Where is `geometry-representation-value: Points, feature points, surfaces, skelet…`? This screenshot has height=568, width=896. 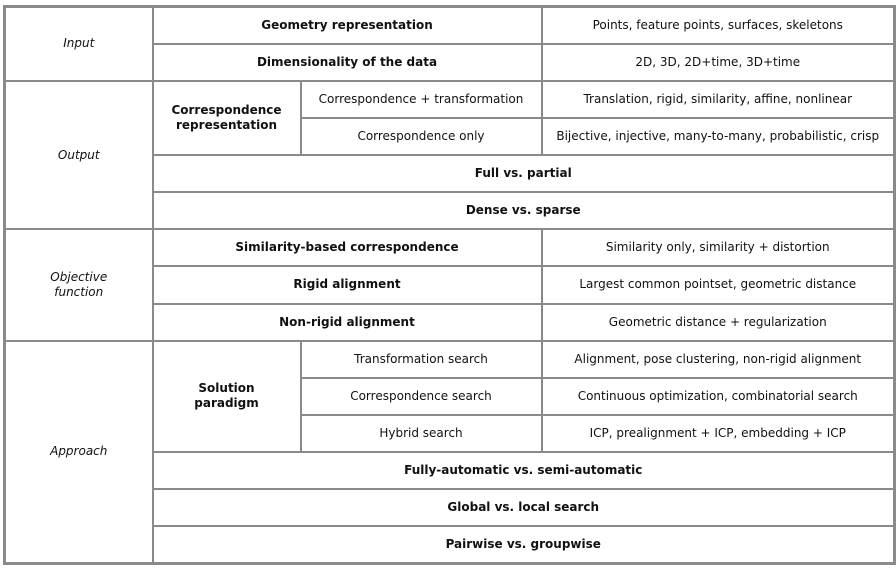 geometry-representation-value: Points, feature points, surfaces, skelet… is located at coordinates (718, 25).